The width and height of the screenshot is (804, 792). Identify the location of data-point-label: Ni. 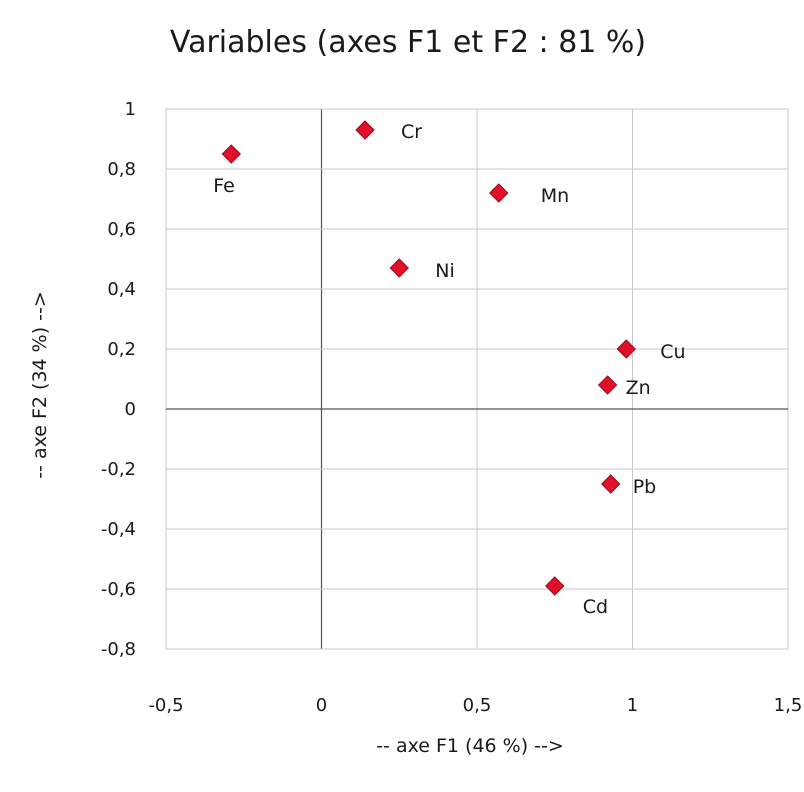
(445, 271).